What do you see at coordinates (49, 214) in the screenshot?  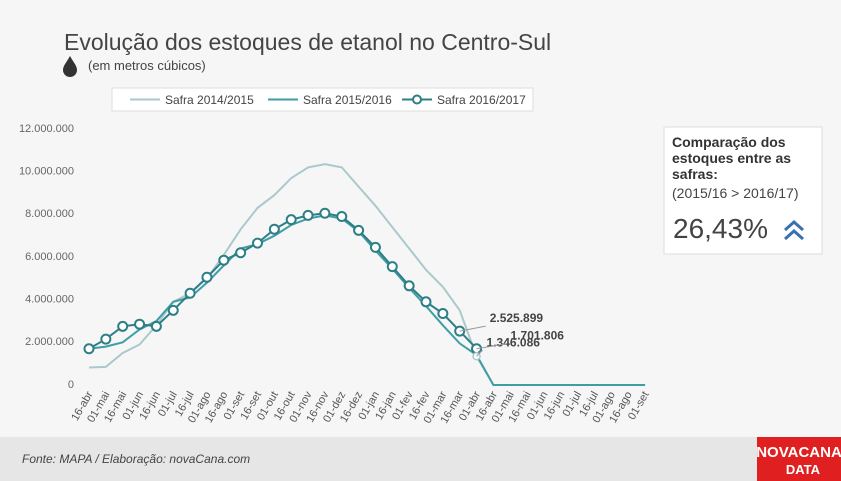 I see `y-tick-label: 8.000.000` at bounding box center [49, 214].